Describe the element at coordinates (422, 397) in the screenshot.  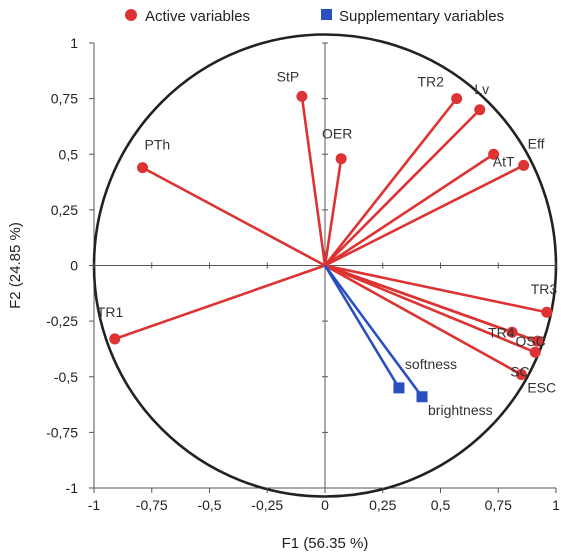
I see `marker-brightness` at that location.